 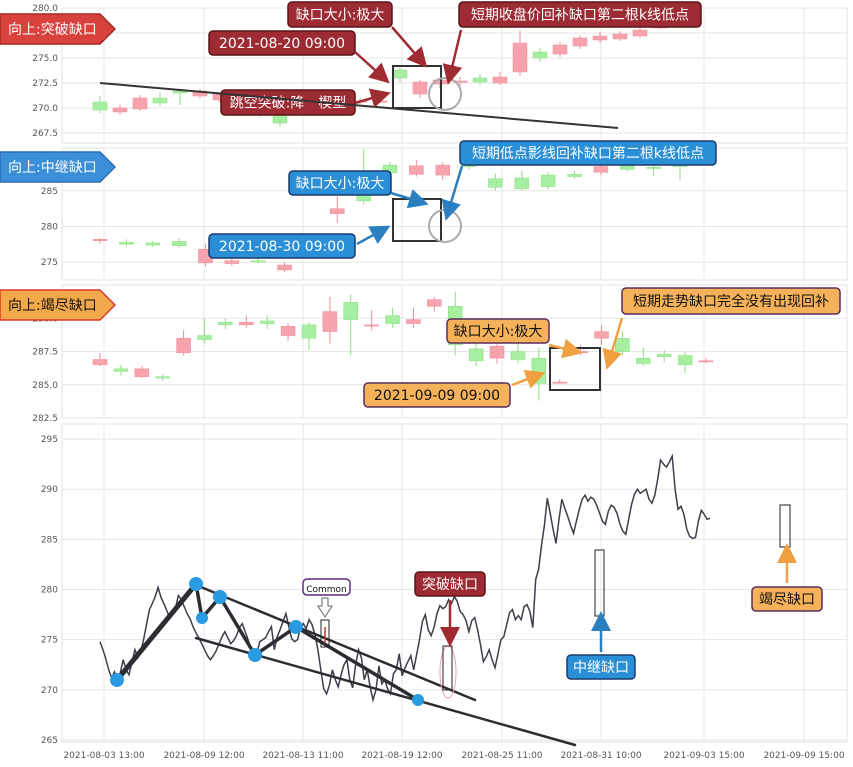 What do you see at coordinates (45, 84) in the screenshot?
I see `breakaway-ytick-label: 272.5` at bounding box center [45, 84].